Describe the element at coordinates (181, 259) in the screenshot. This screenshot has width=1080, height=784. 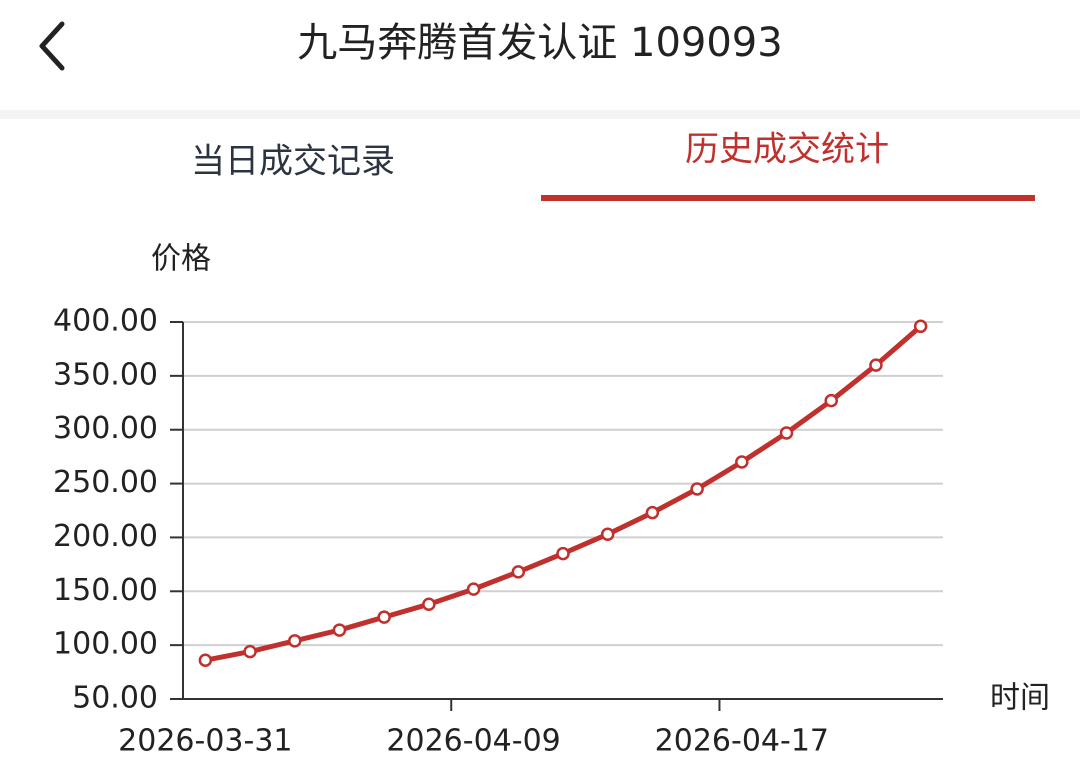
I see `y-axis-label: 价格` at that location.